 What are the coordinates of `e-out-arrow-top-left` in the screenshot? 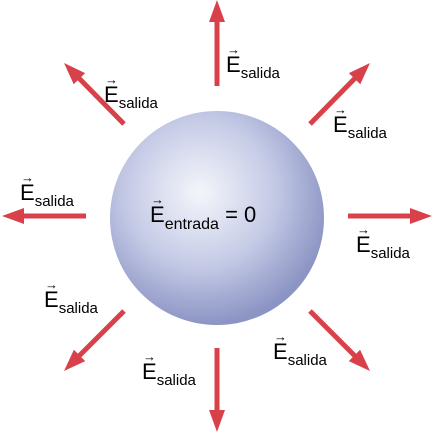 It's located at (95, 94).